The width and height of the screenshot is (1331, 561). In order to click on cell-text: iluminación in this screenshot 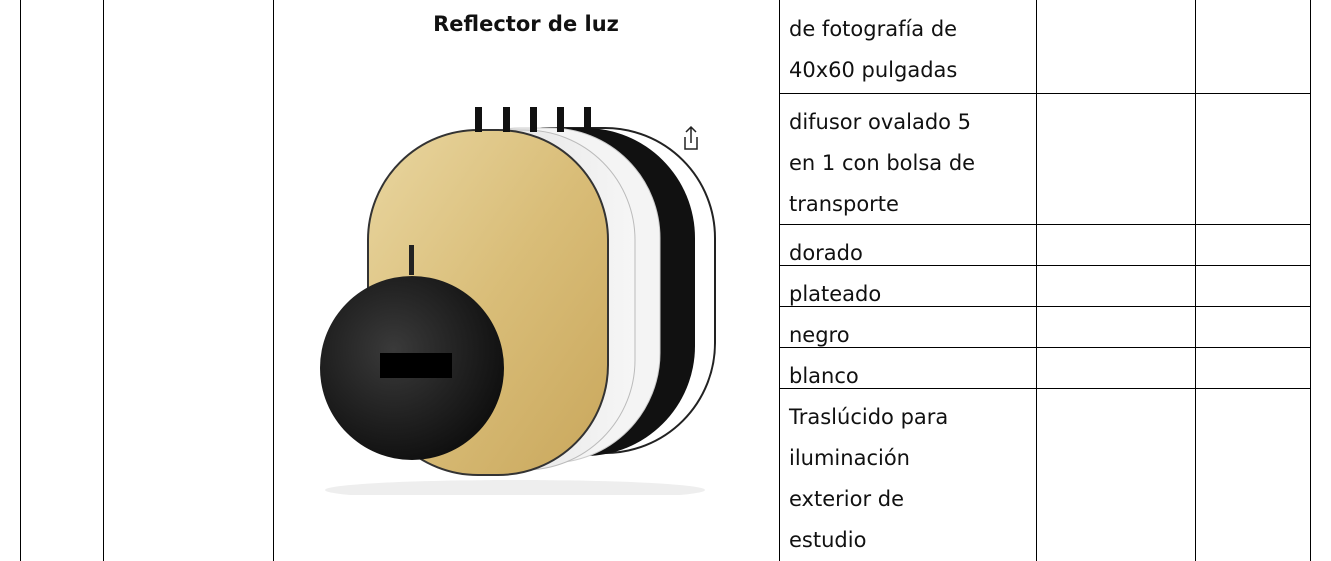, I will do `click(849, 458)`.